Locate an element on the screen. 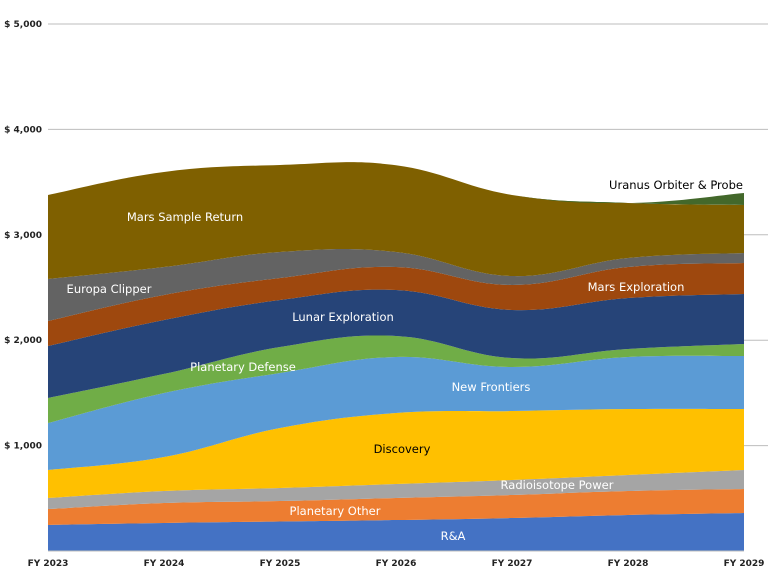  x-tick-label: FY 2027 is located at coordinates (512, 564).